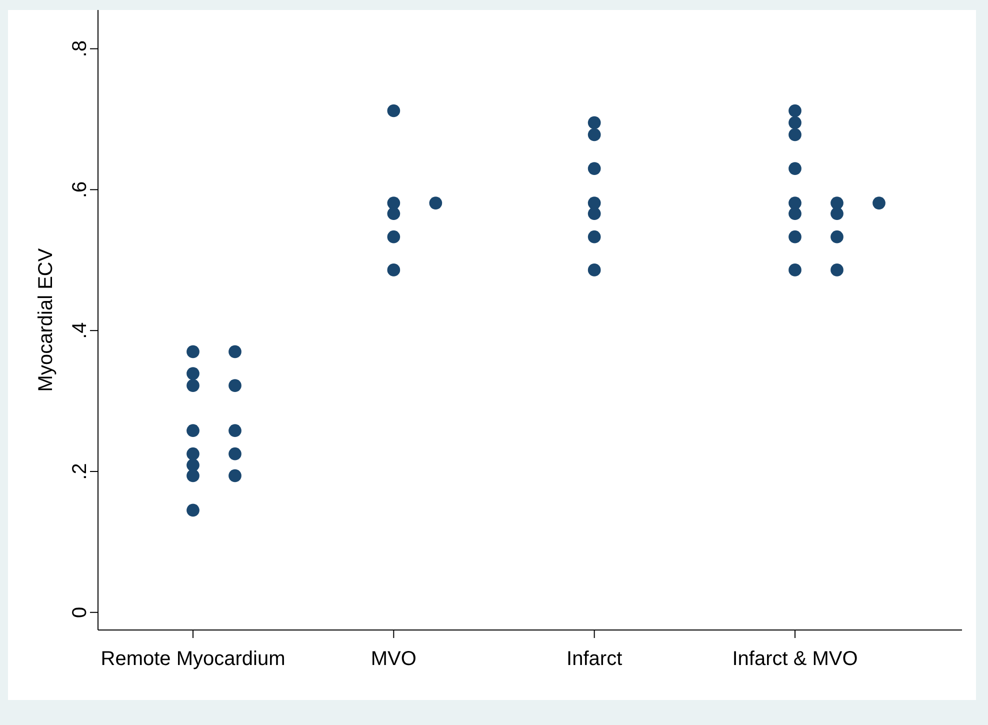 The height and width of the screenshot is (725, 988). What do you see at coordinates (795, 659) in the screenshot?
I see `x-tick-label: Infarct & MVO` at bounding box center [795, 659].